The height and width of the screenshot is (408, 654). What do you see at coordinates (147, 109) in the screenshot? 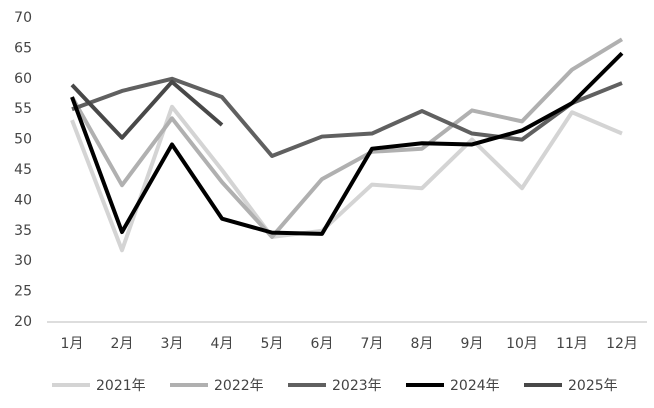
I see `series-line` at bounding box center [147, 109].